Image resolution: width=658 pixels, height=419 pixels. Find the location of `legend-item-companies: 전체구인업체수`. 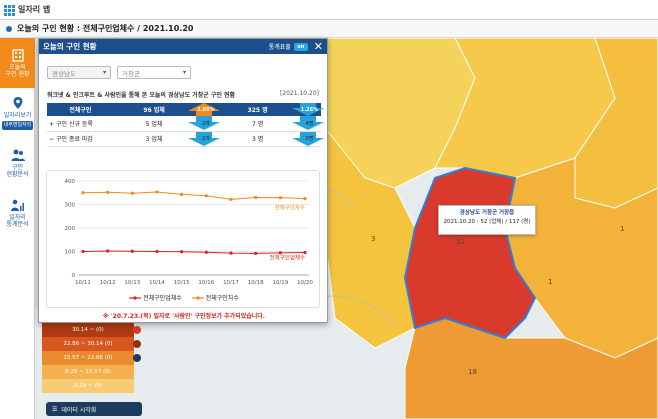

legend-item-companies: 전체구인업체수 is located at coordinates (155, 297).